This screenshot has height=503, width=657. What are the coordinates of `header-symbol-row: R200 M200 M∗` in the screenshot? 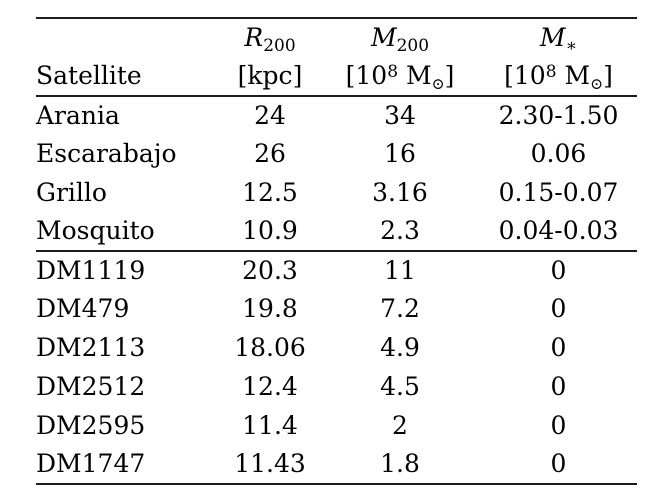 It's located at (336, 37).